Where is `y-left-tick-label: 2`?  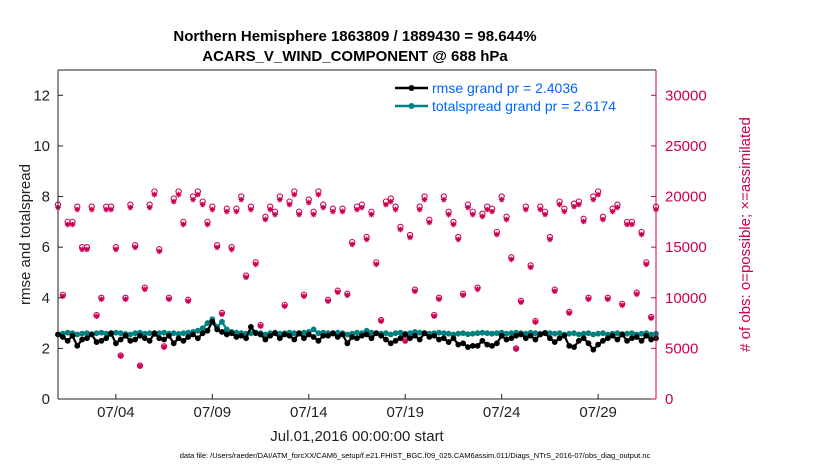 y-left-tick-label: 2 is located at coordinates (46, 348).